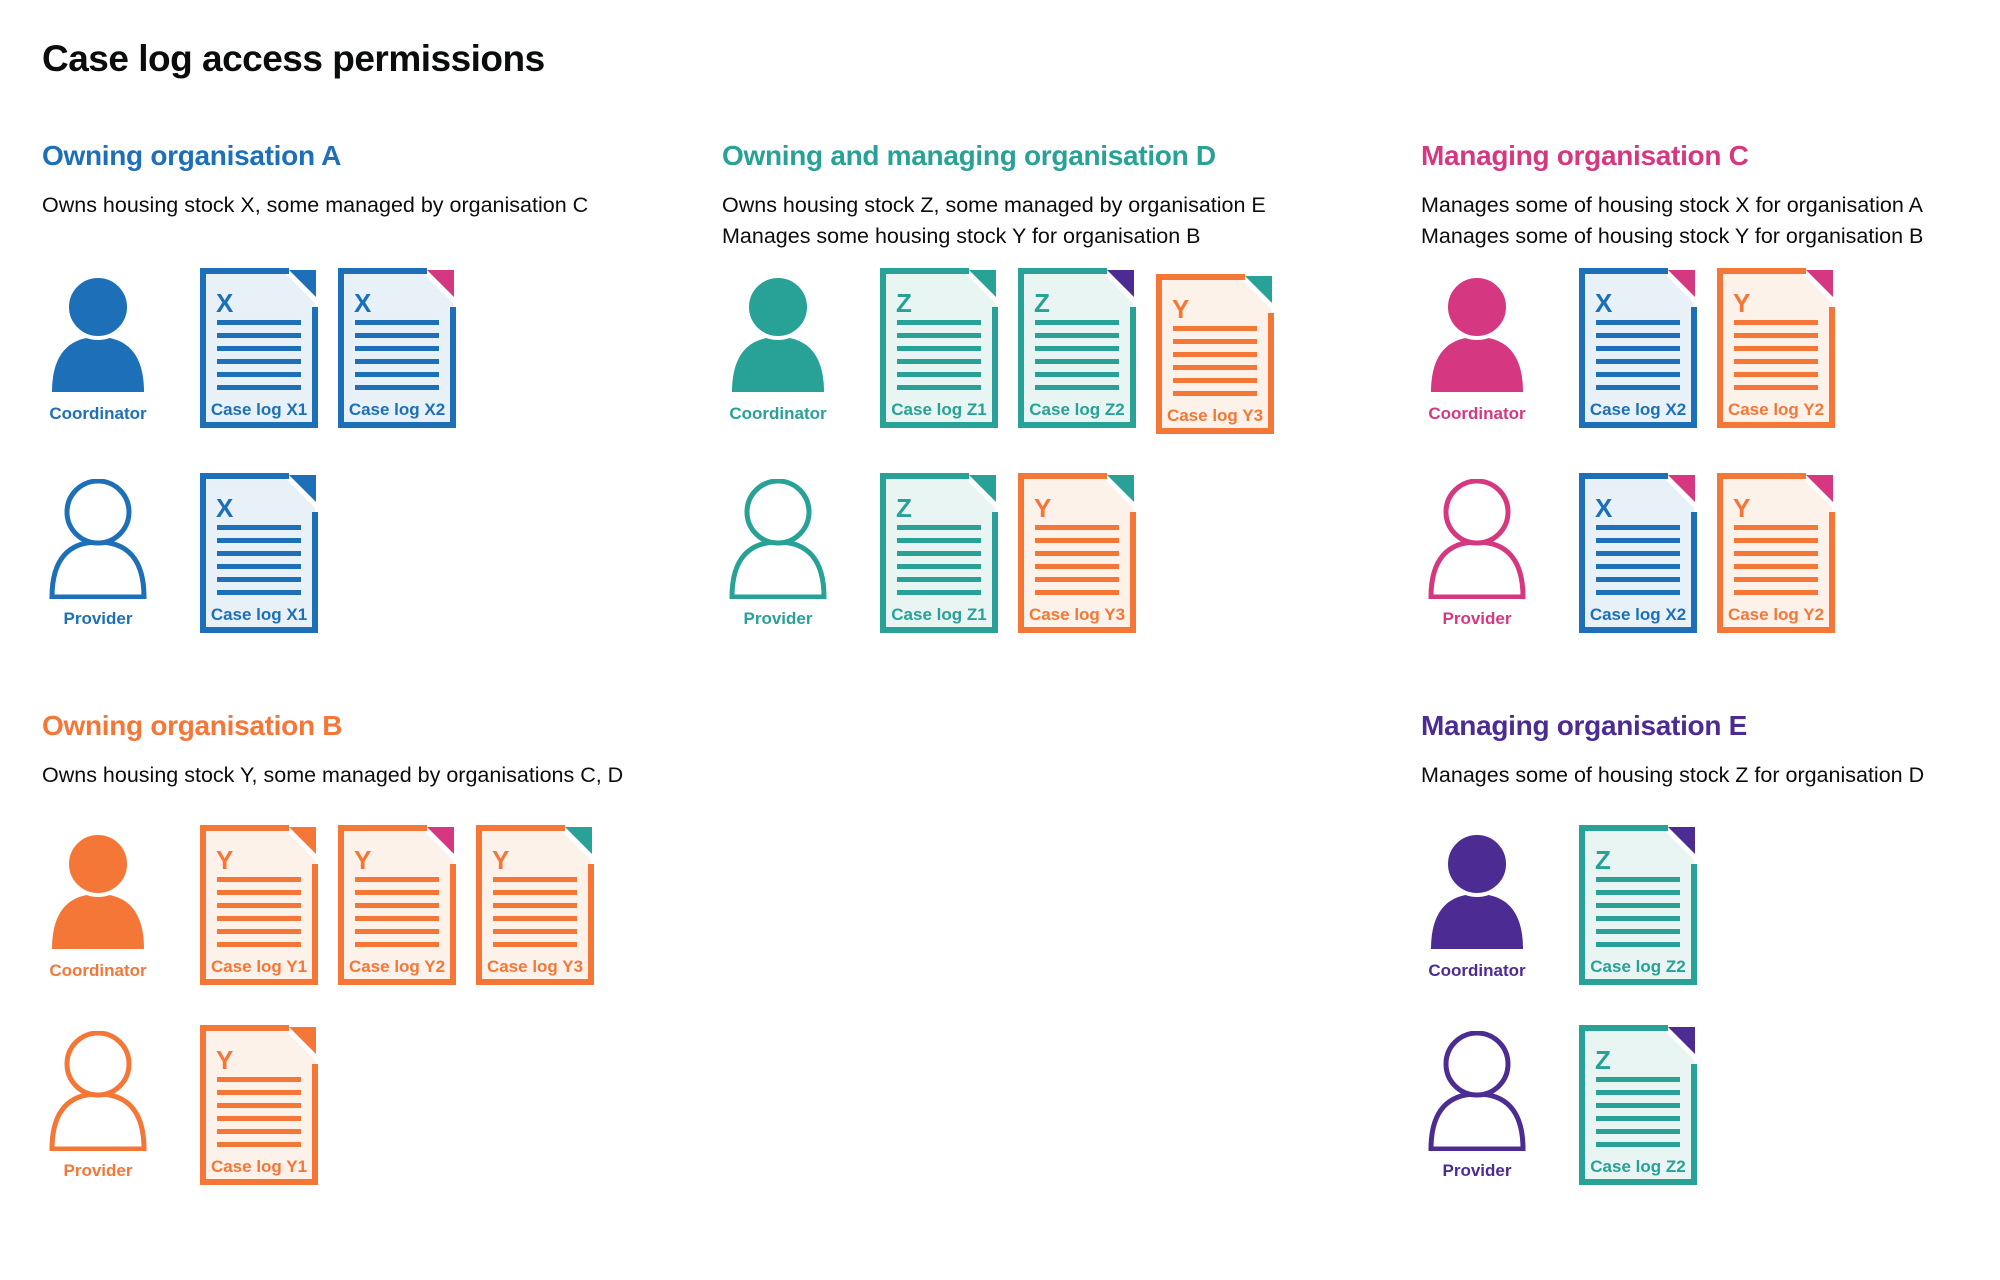 Image resolution: width=2000 pixels, height=1280 pixels. Describe the element at coordinates (328, 348) in the screenshot. I see `case-log-documents: X Case log X1 X Case log X2` at that location.